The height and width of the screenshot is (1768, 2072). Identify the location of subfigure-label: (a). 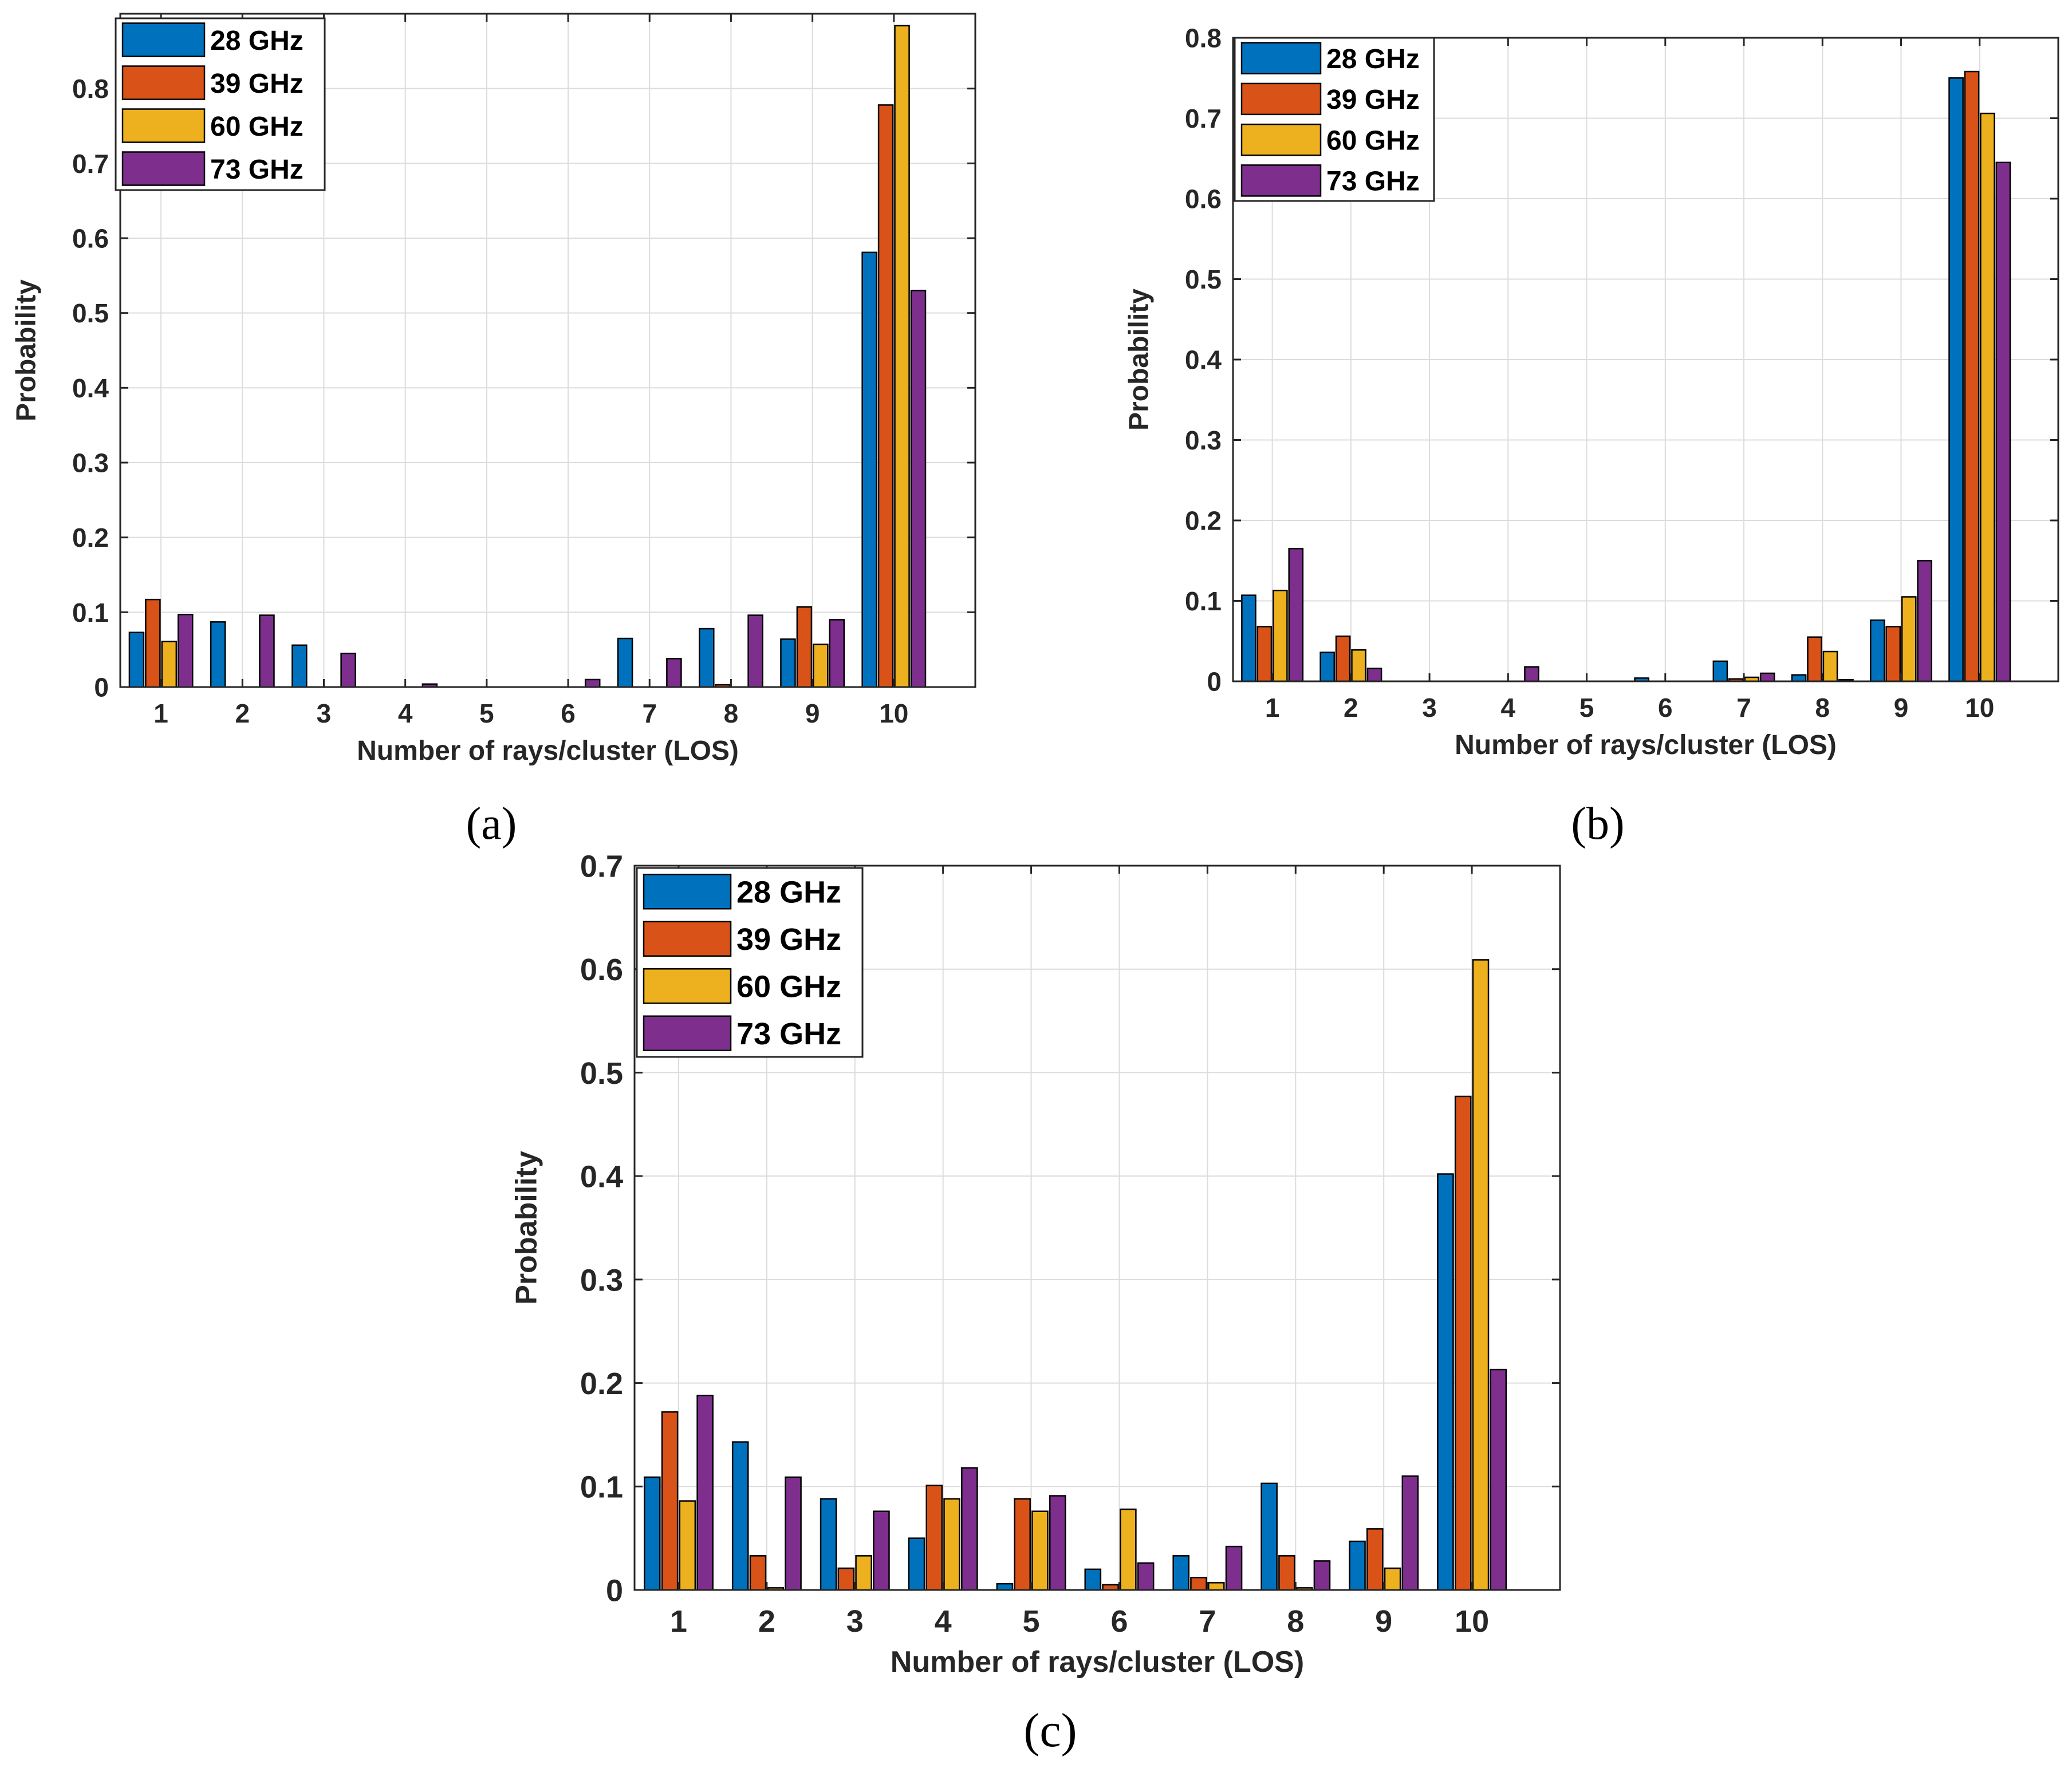
(491, 824).